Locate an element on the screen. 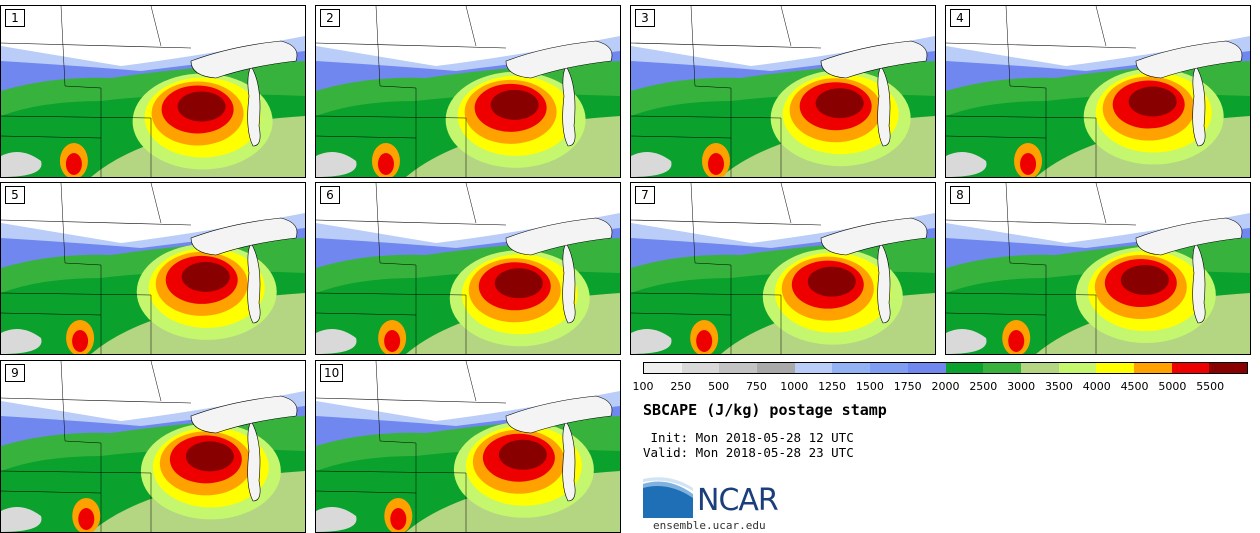  colorbar-tick-label: 250 is located at coordinates (681, 386).